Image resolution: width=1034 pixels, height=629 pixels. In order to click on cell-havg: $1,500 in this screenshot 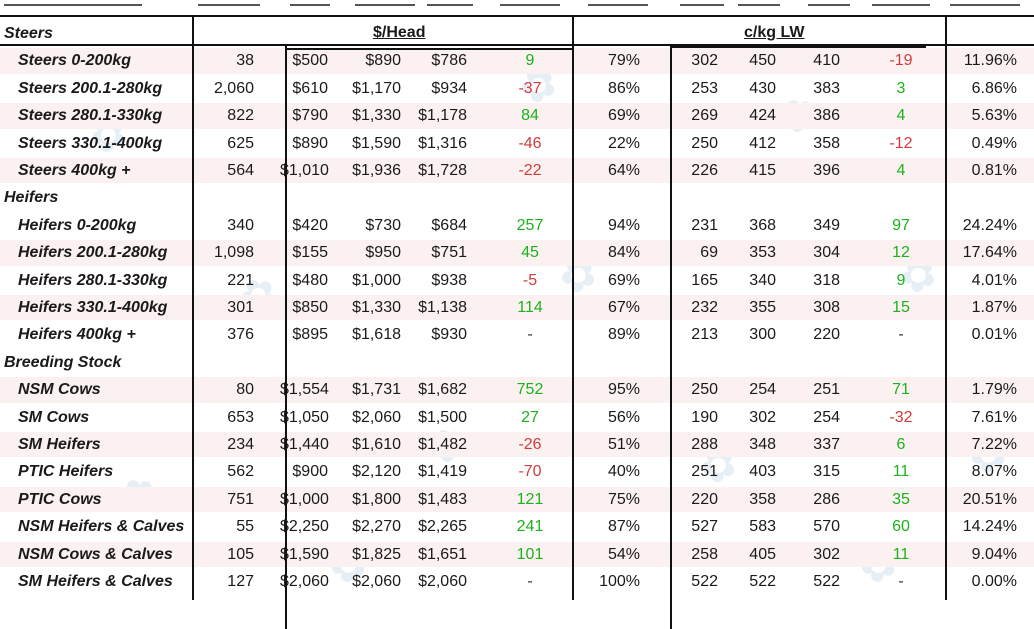, I will do `click(442, 417)`.